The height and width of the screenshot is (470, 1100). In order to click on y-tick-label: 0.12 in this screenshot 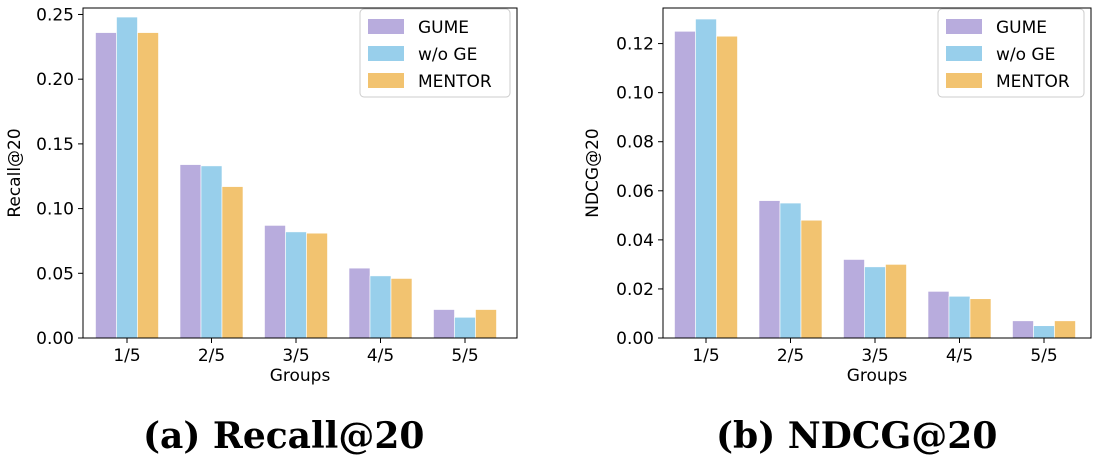, I will do `click(635, 45)`.